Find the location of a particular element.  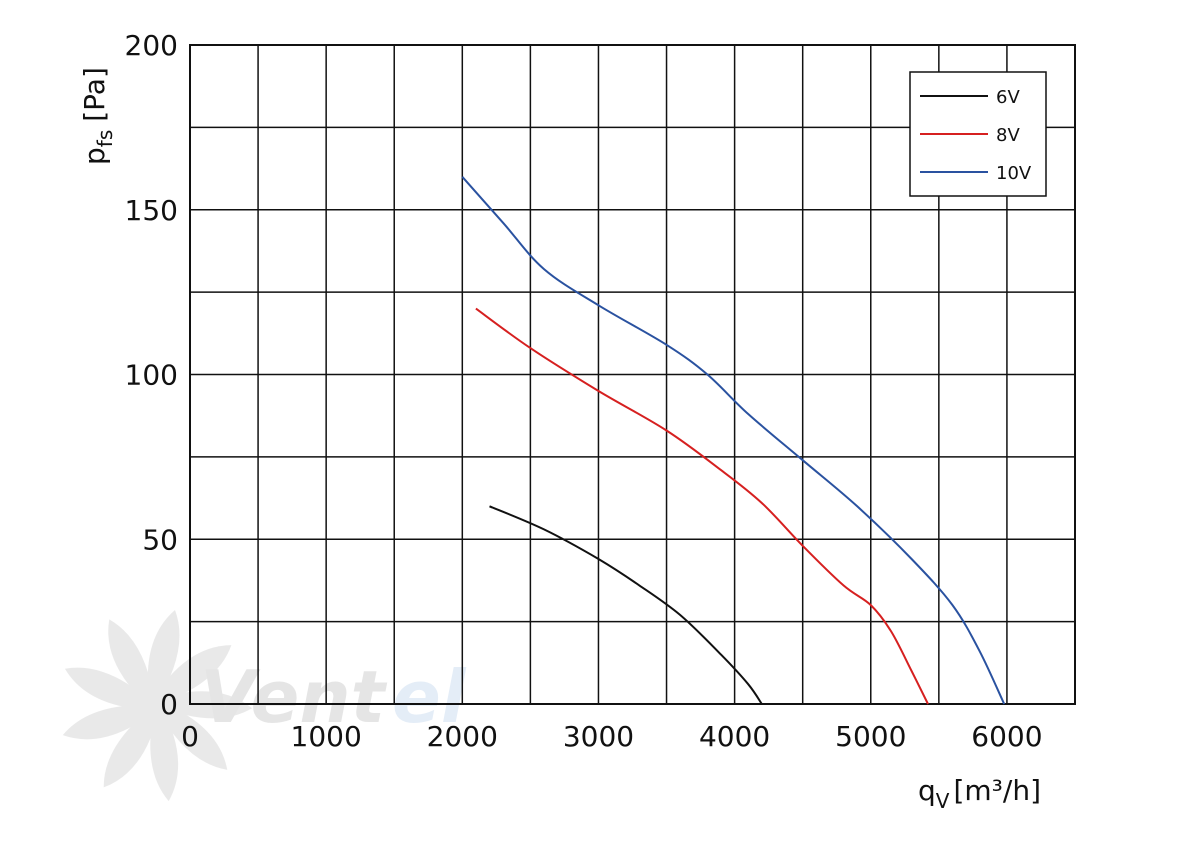

legend-label: 10V is located at coordinates (1014, 173).